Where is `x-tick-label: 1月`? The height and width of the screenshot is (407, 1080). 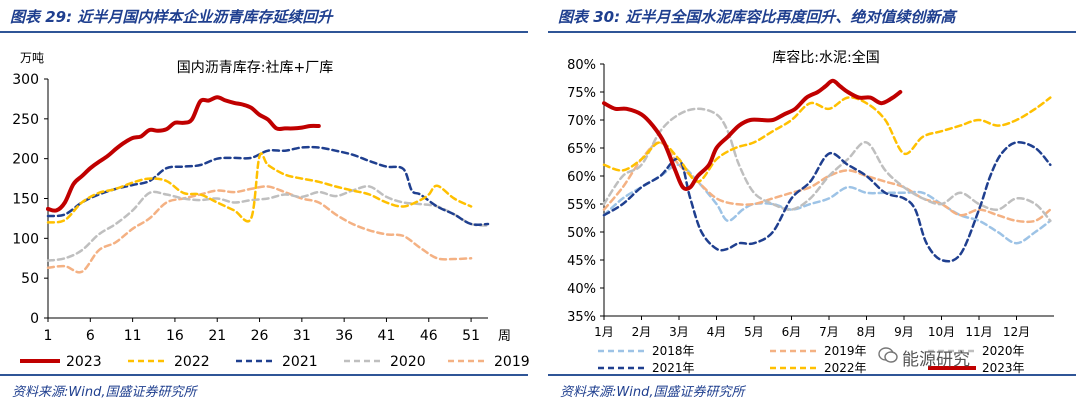
x-tick-label: 1月 is located at coordinates (604, 332).